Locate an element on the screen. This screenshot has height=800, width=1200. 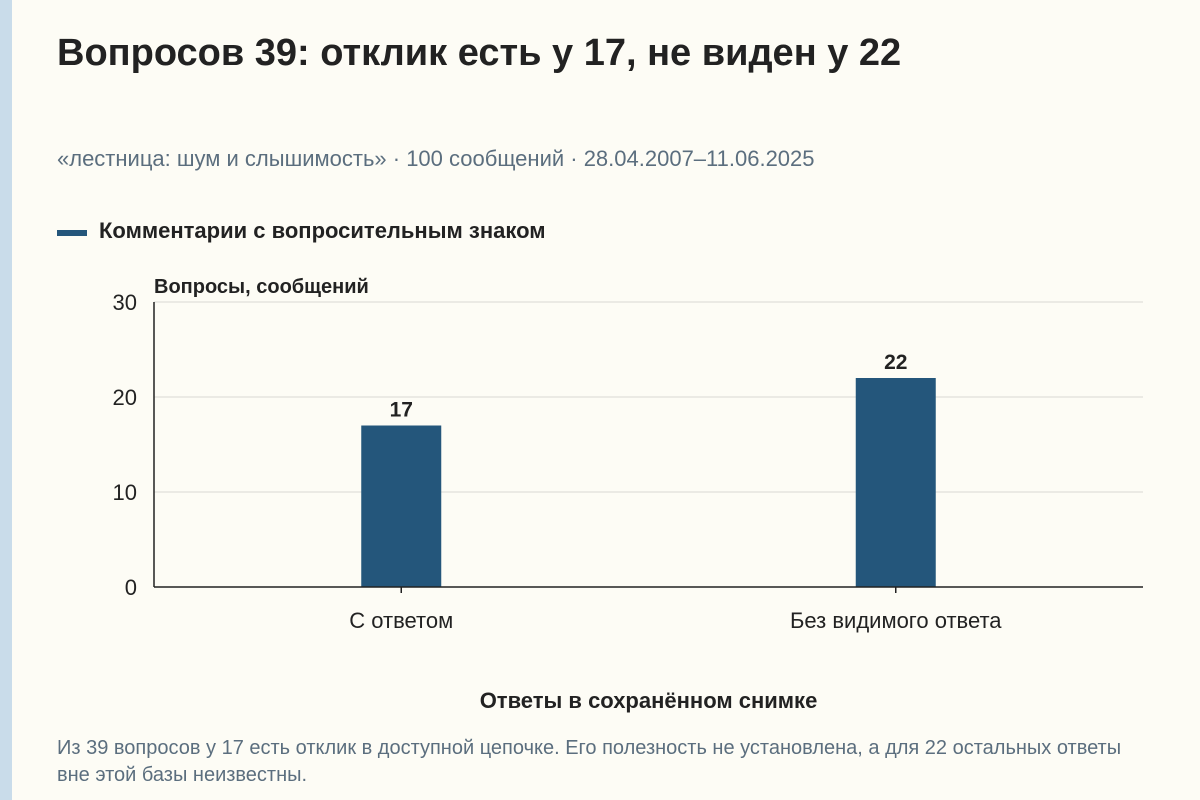
x-tick-label: Без видимого ответа is located at coordinates (896, 620).